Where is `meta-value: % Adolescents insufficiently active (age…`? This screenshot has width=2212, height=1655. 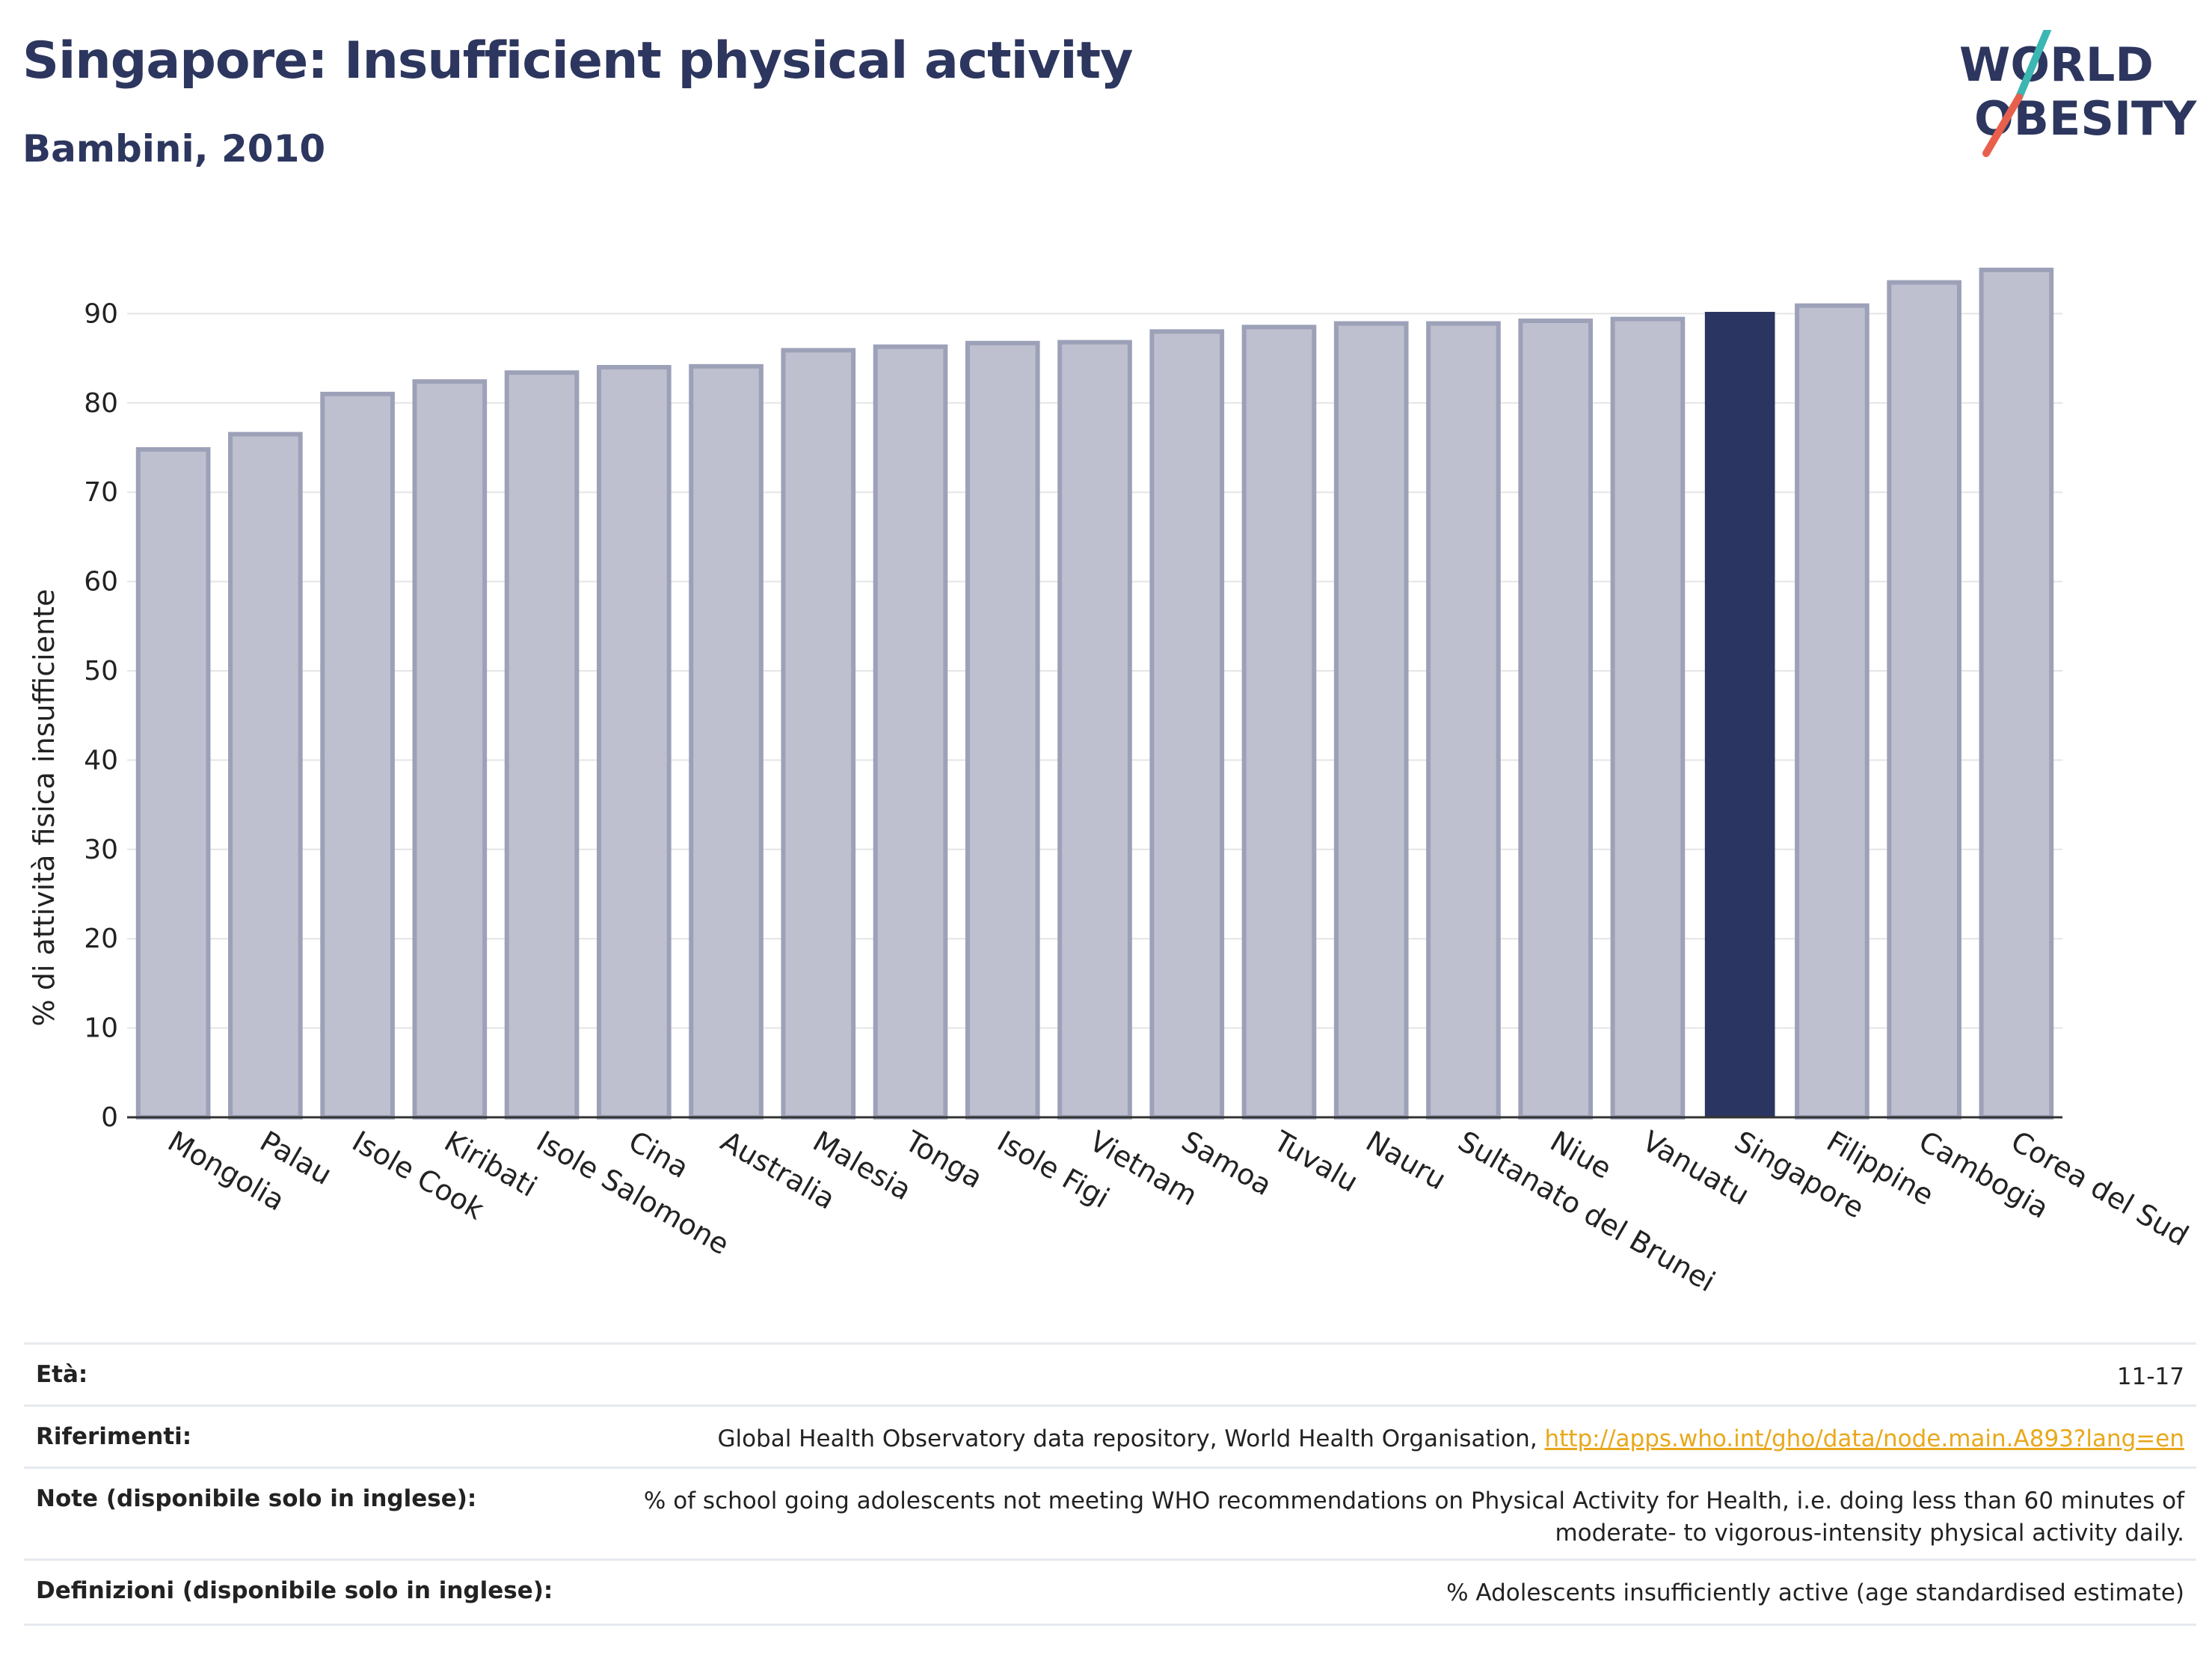
meta-value: % Adolescents insufficiently active (age… is located at coordinates (1815, 1592).